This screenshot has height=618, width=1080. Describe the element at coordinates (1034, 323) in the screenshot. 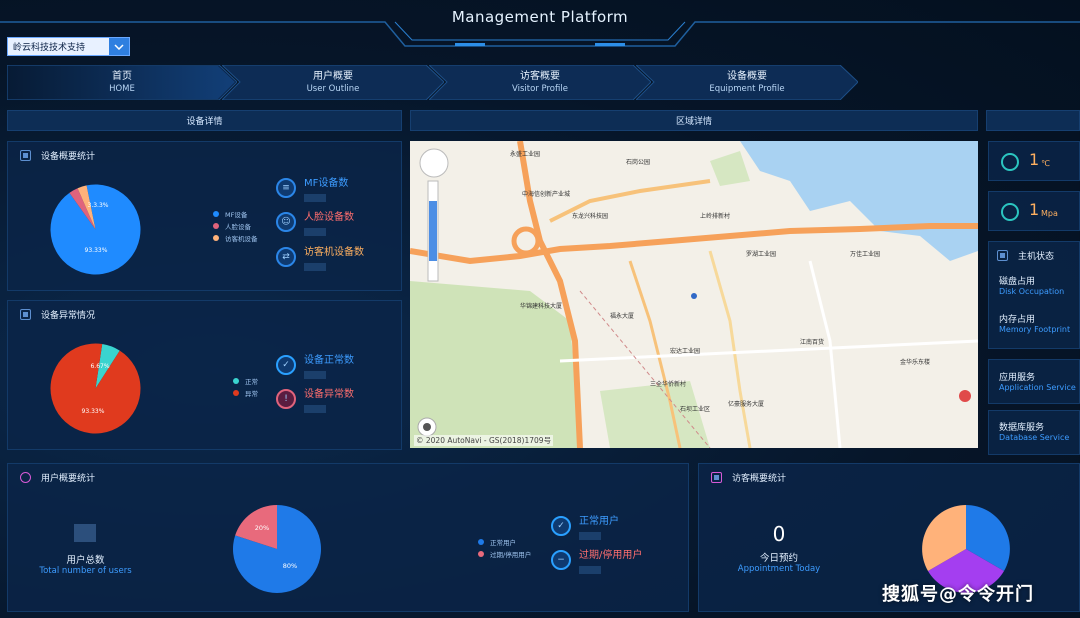

I see `memory-footprint: 内存占用 Memory Footprint` at that location.